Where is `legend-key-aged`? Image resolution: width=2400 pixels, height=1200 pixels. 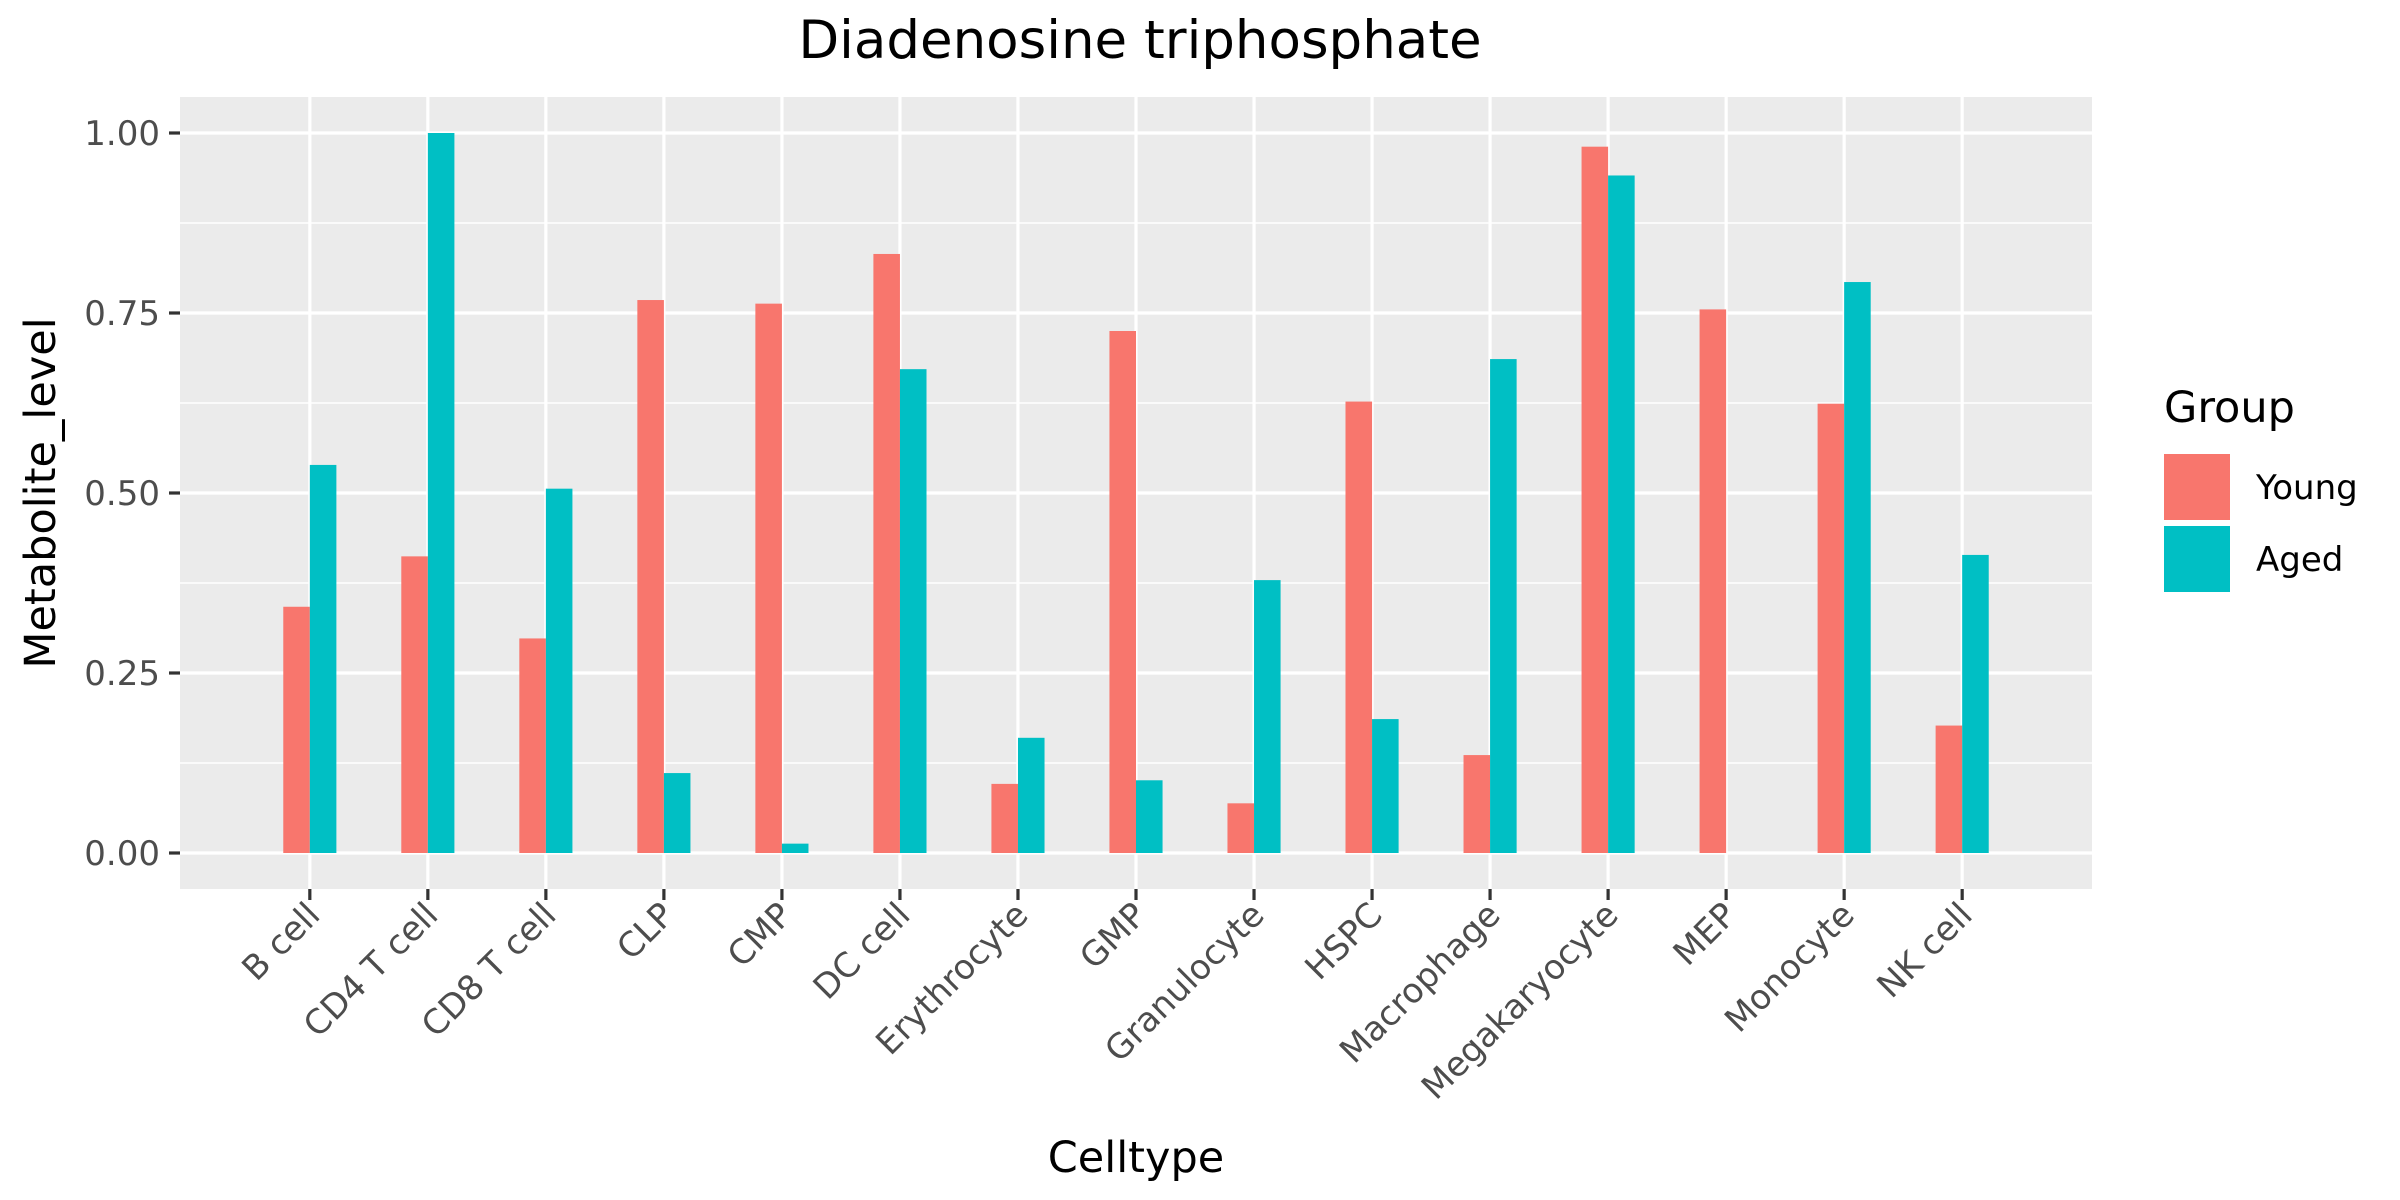
legend-key-aged is located at coordinates (2197, 559).